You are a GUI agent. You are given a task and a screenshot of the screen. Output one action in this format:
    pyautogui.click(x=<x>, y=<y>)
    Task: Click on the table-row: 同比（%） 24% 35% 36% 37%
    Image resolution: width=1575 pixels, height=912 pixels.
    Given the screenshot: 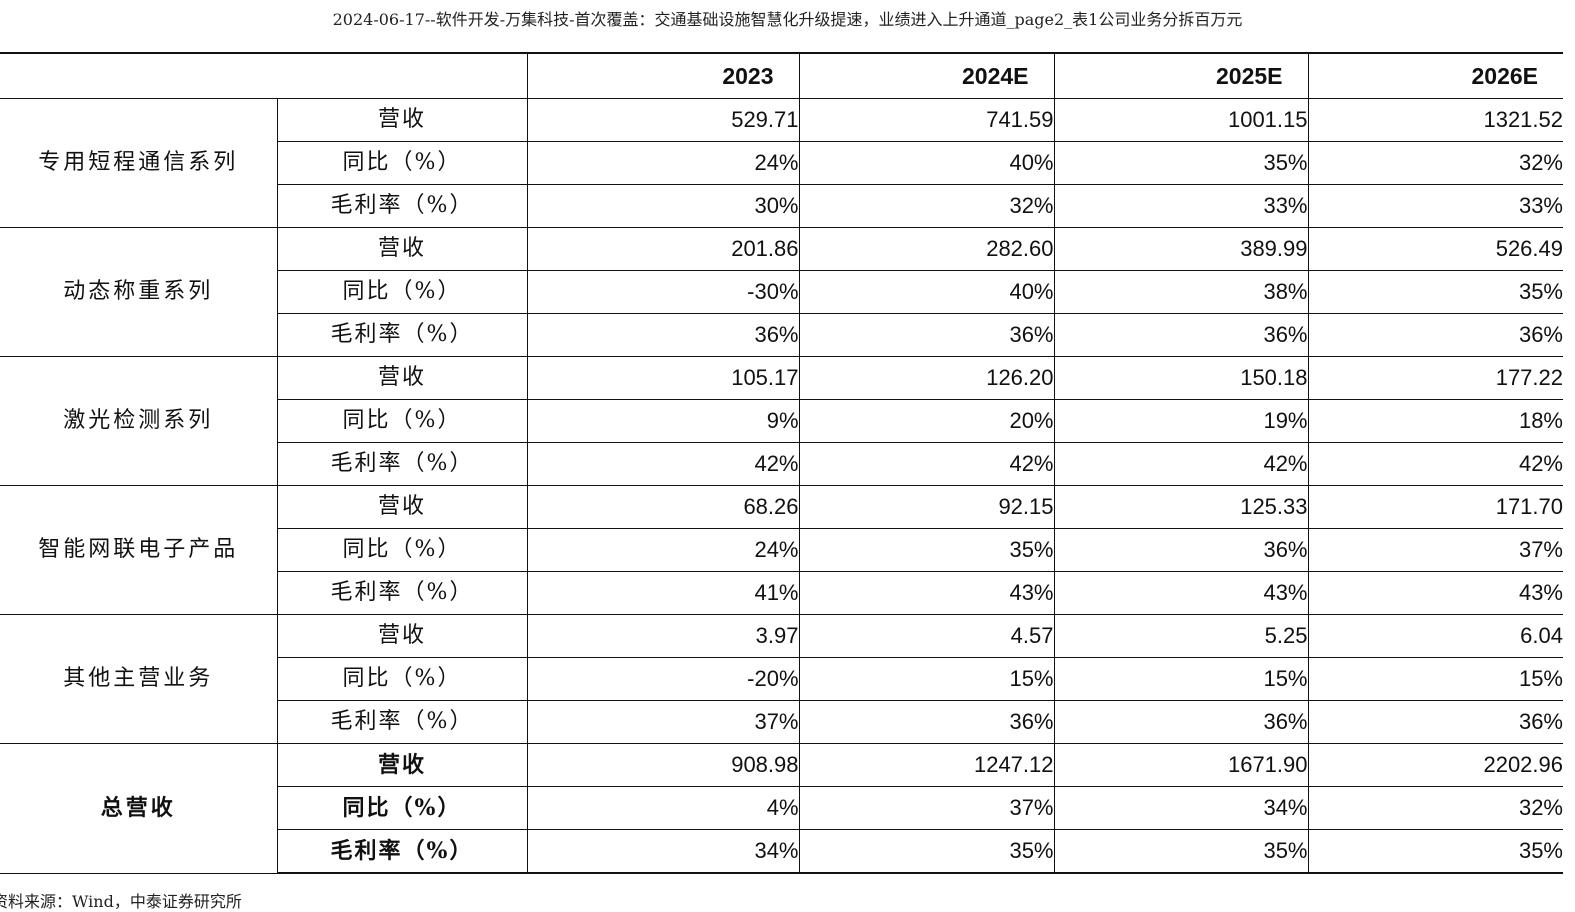 What is the action you would take?
    pyautogui.click(x=781, y=550)
    